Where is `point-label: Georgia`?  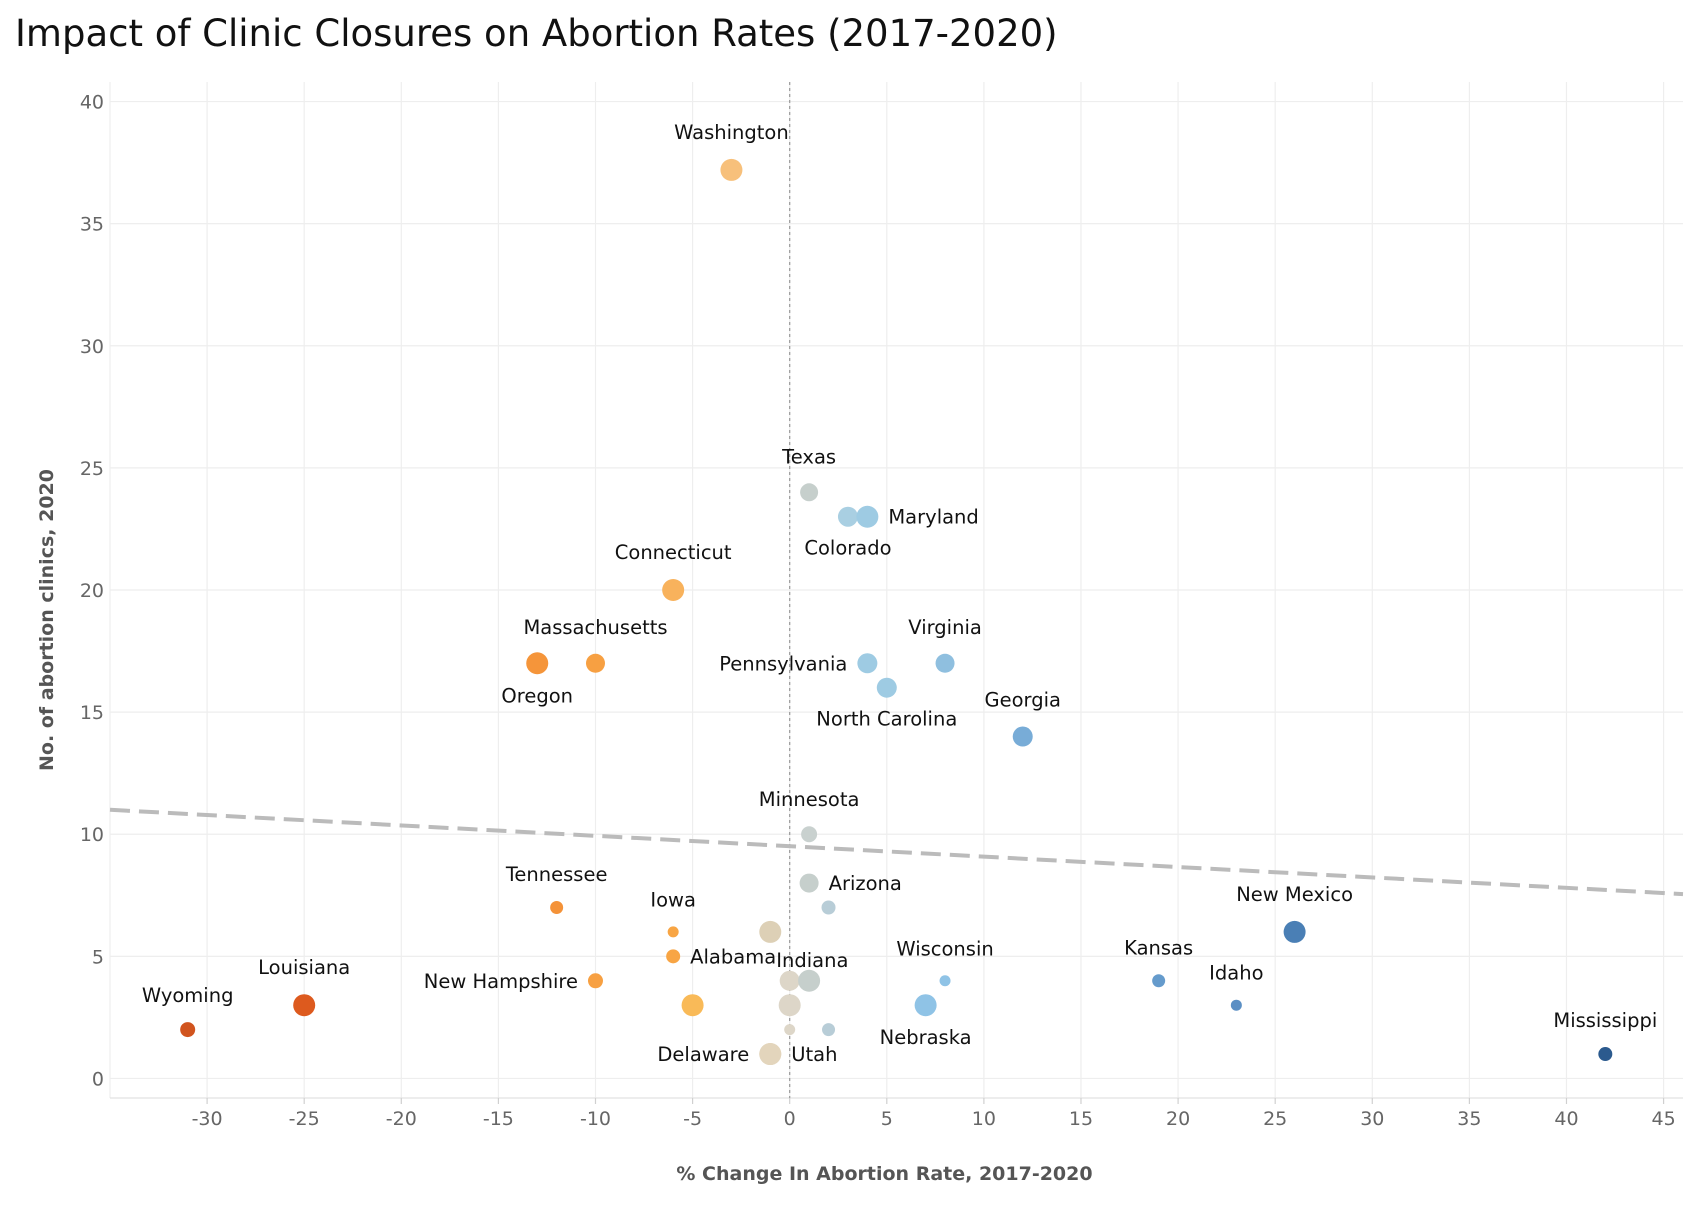
point-label: Georgia is located at coordinates (1022, 700).